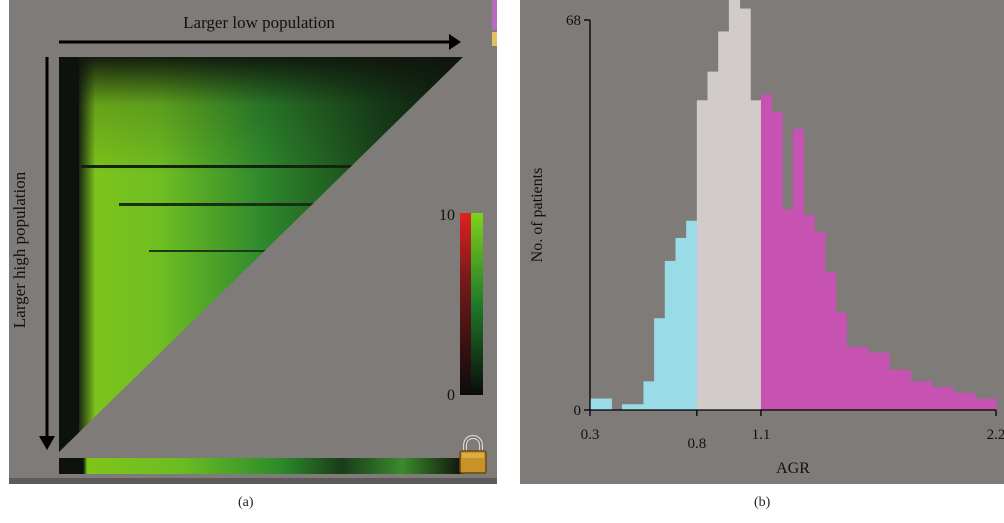  I want to click on padlock-icon, so click(473, 454).